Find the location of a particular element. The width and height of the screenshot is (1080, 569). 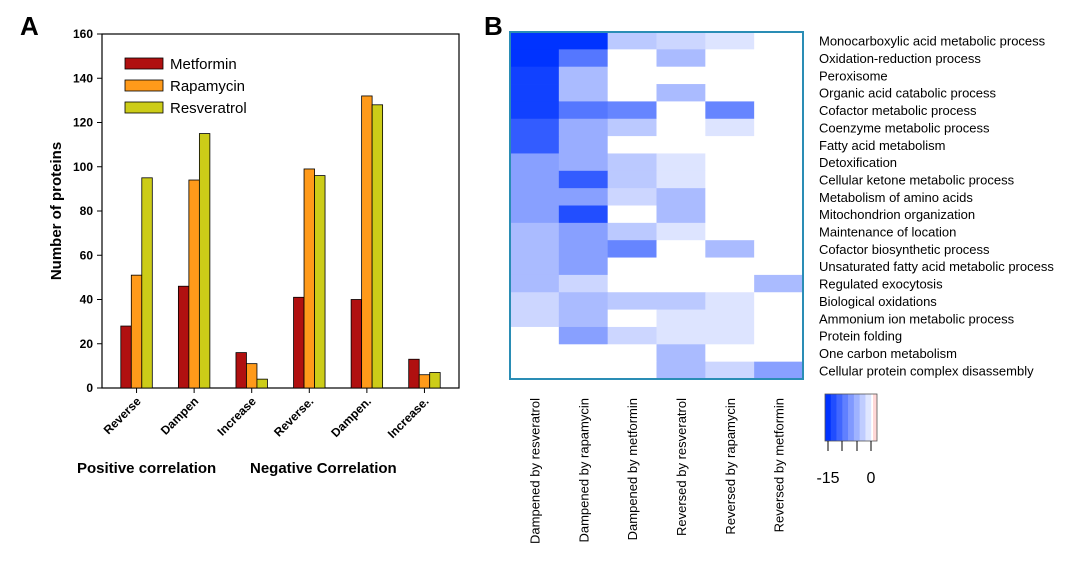

column-label: Reversed by resveratrol is located at coordinates (681, 467).